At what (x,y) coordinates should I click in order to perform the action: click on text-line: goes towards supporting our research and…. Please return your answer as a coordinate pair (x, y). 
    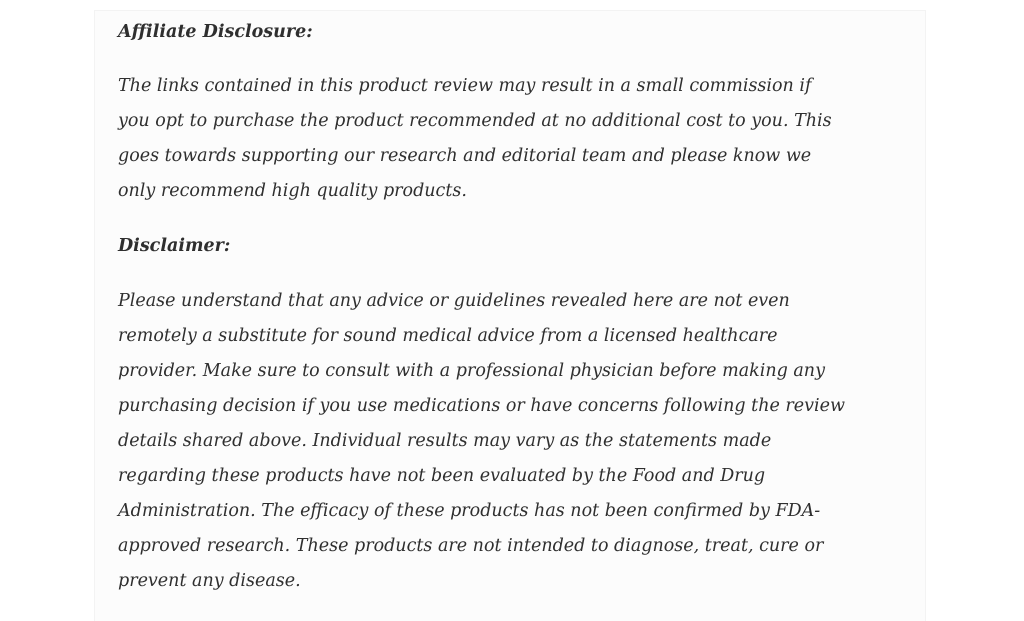
    Looking at the image, I should click on (465, 156).